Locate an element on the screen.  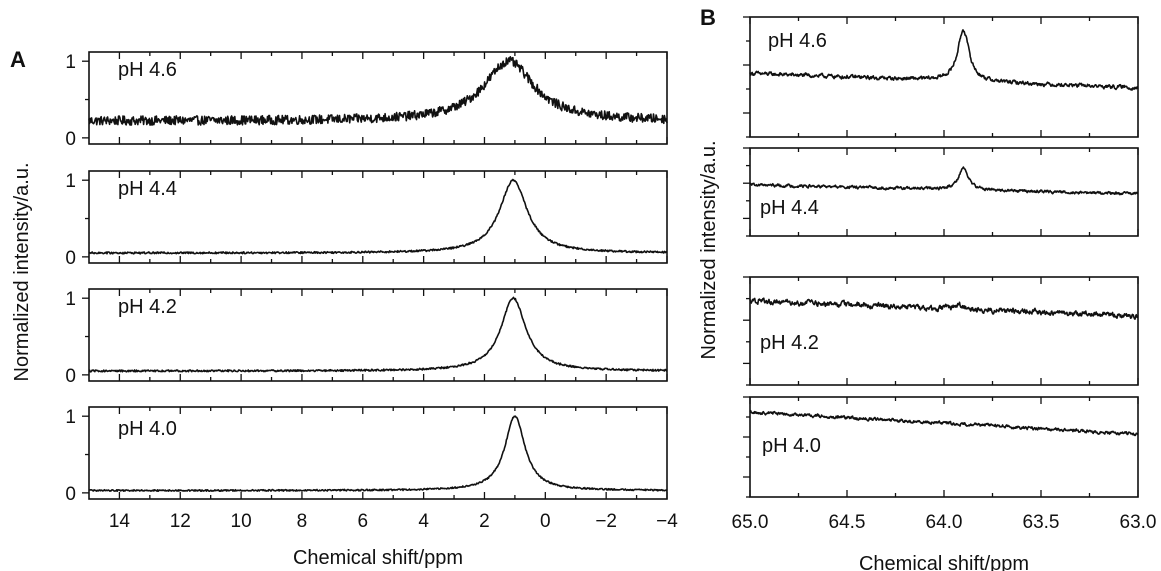
panel-a-ylabel: Normalized intensity/a.u. is located at coordinates (22, 272).